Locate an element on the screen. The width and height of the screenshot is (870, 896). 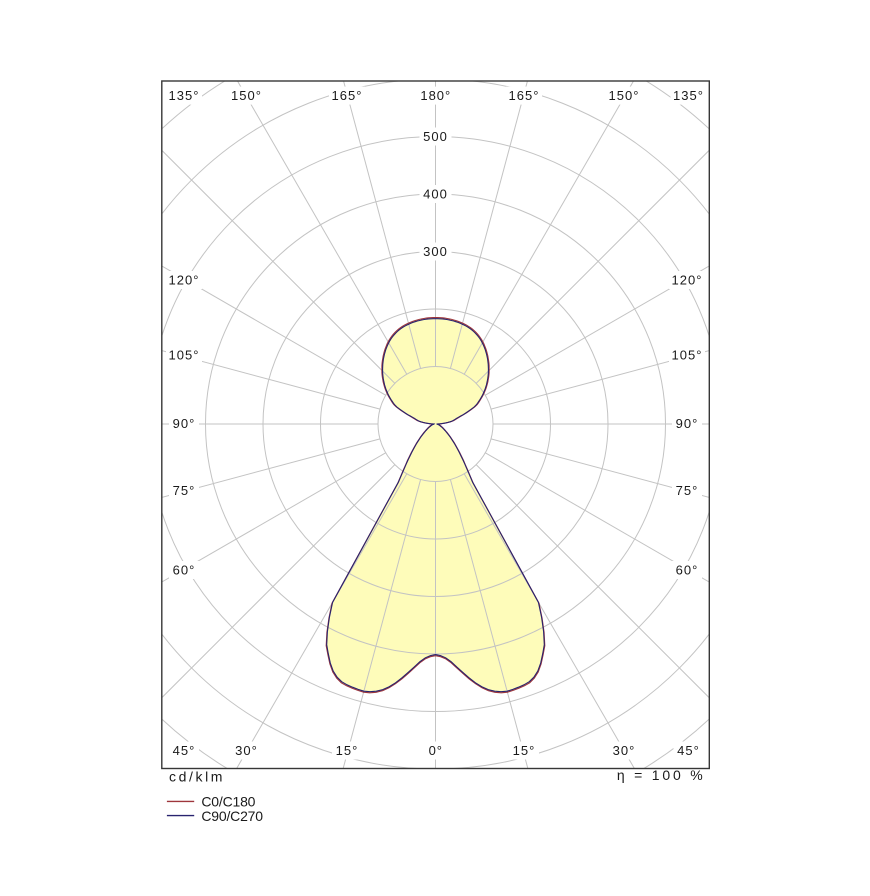
svg-text: cd/klm is located at coordinates (197, 777).